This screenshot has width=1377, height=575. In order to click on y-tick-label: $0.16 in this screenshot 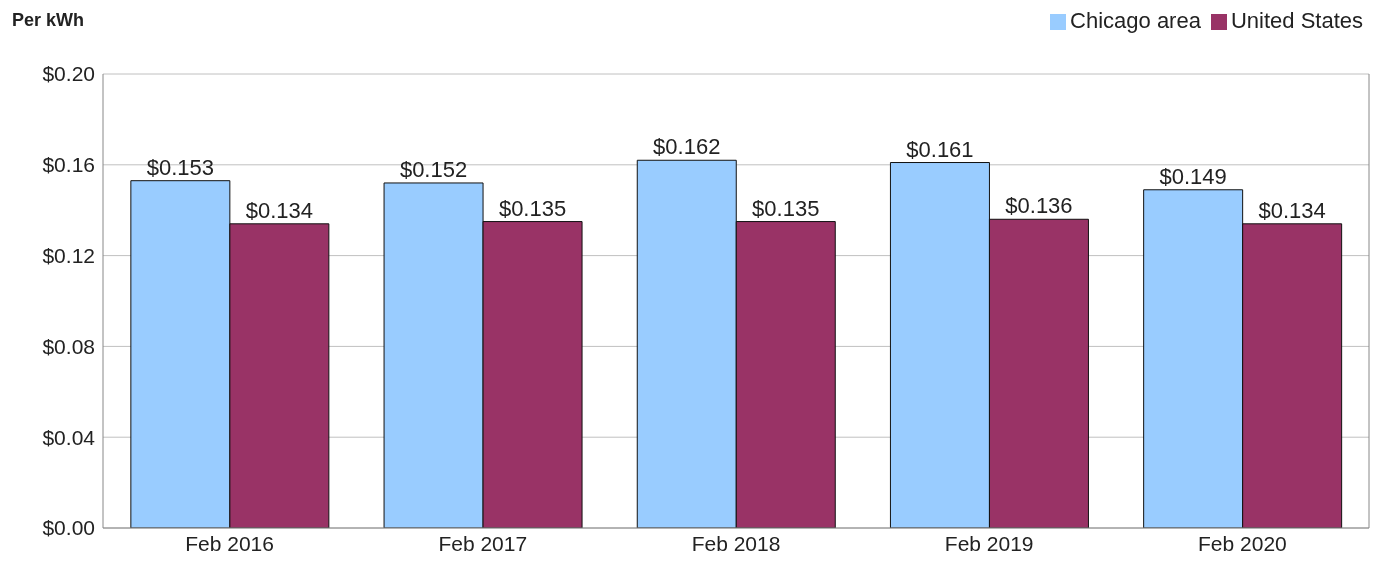, I will do `click(68, 165)`.